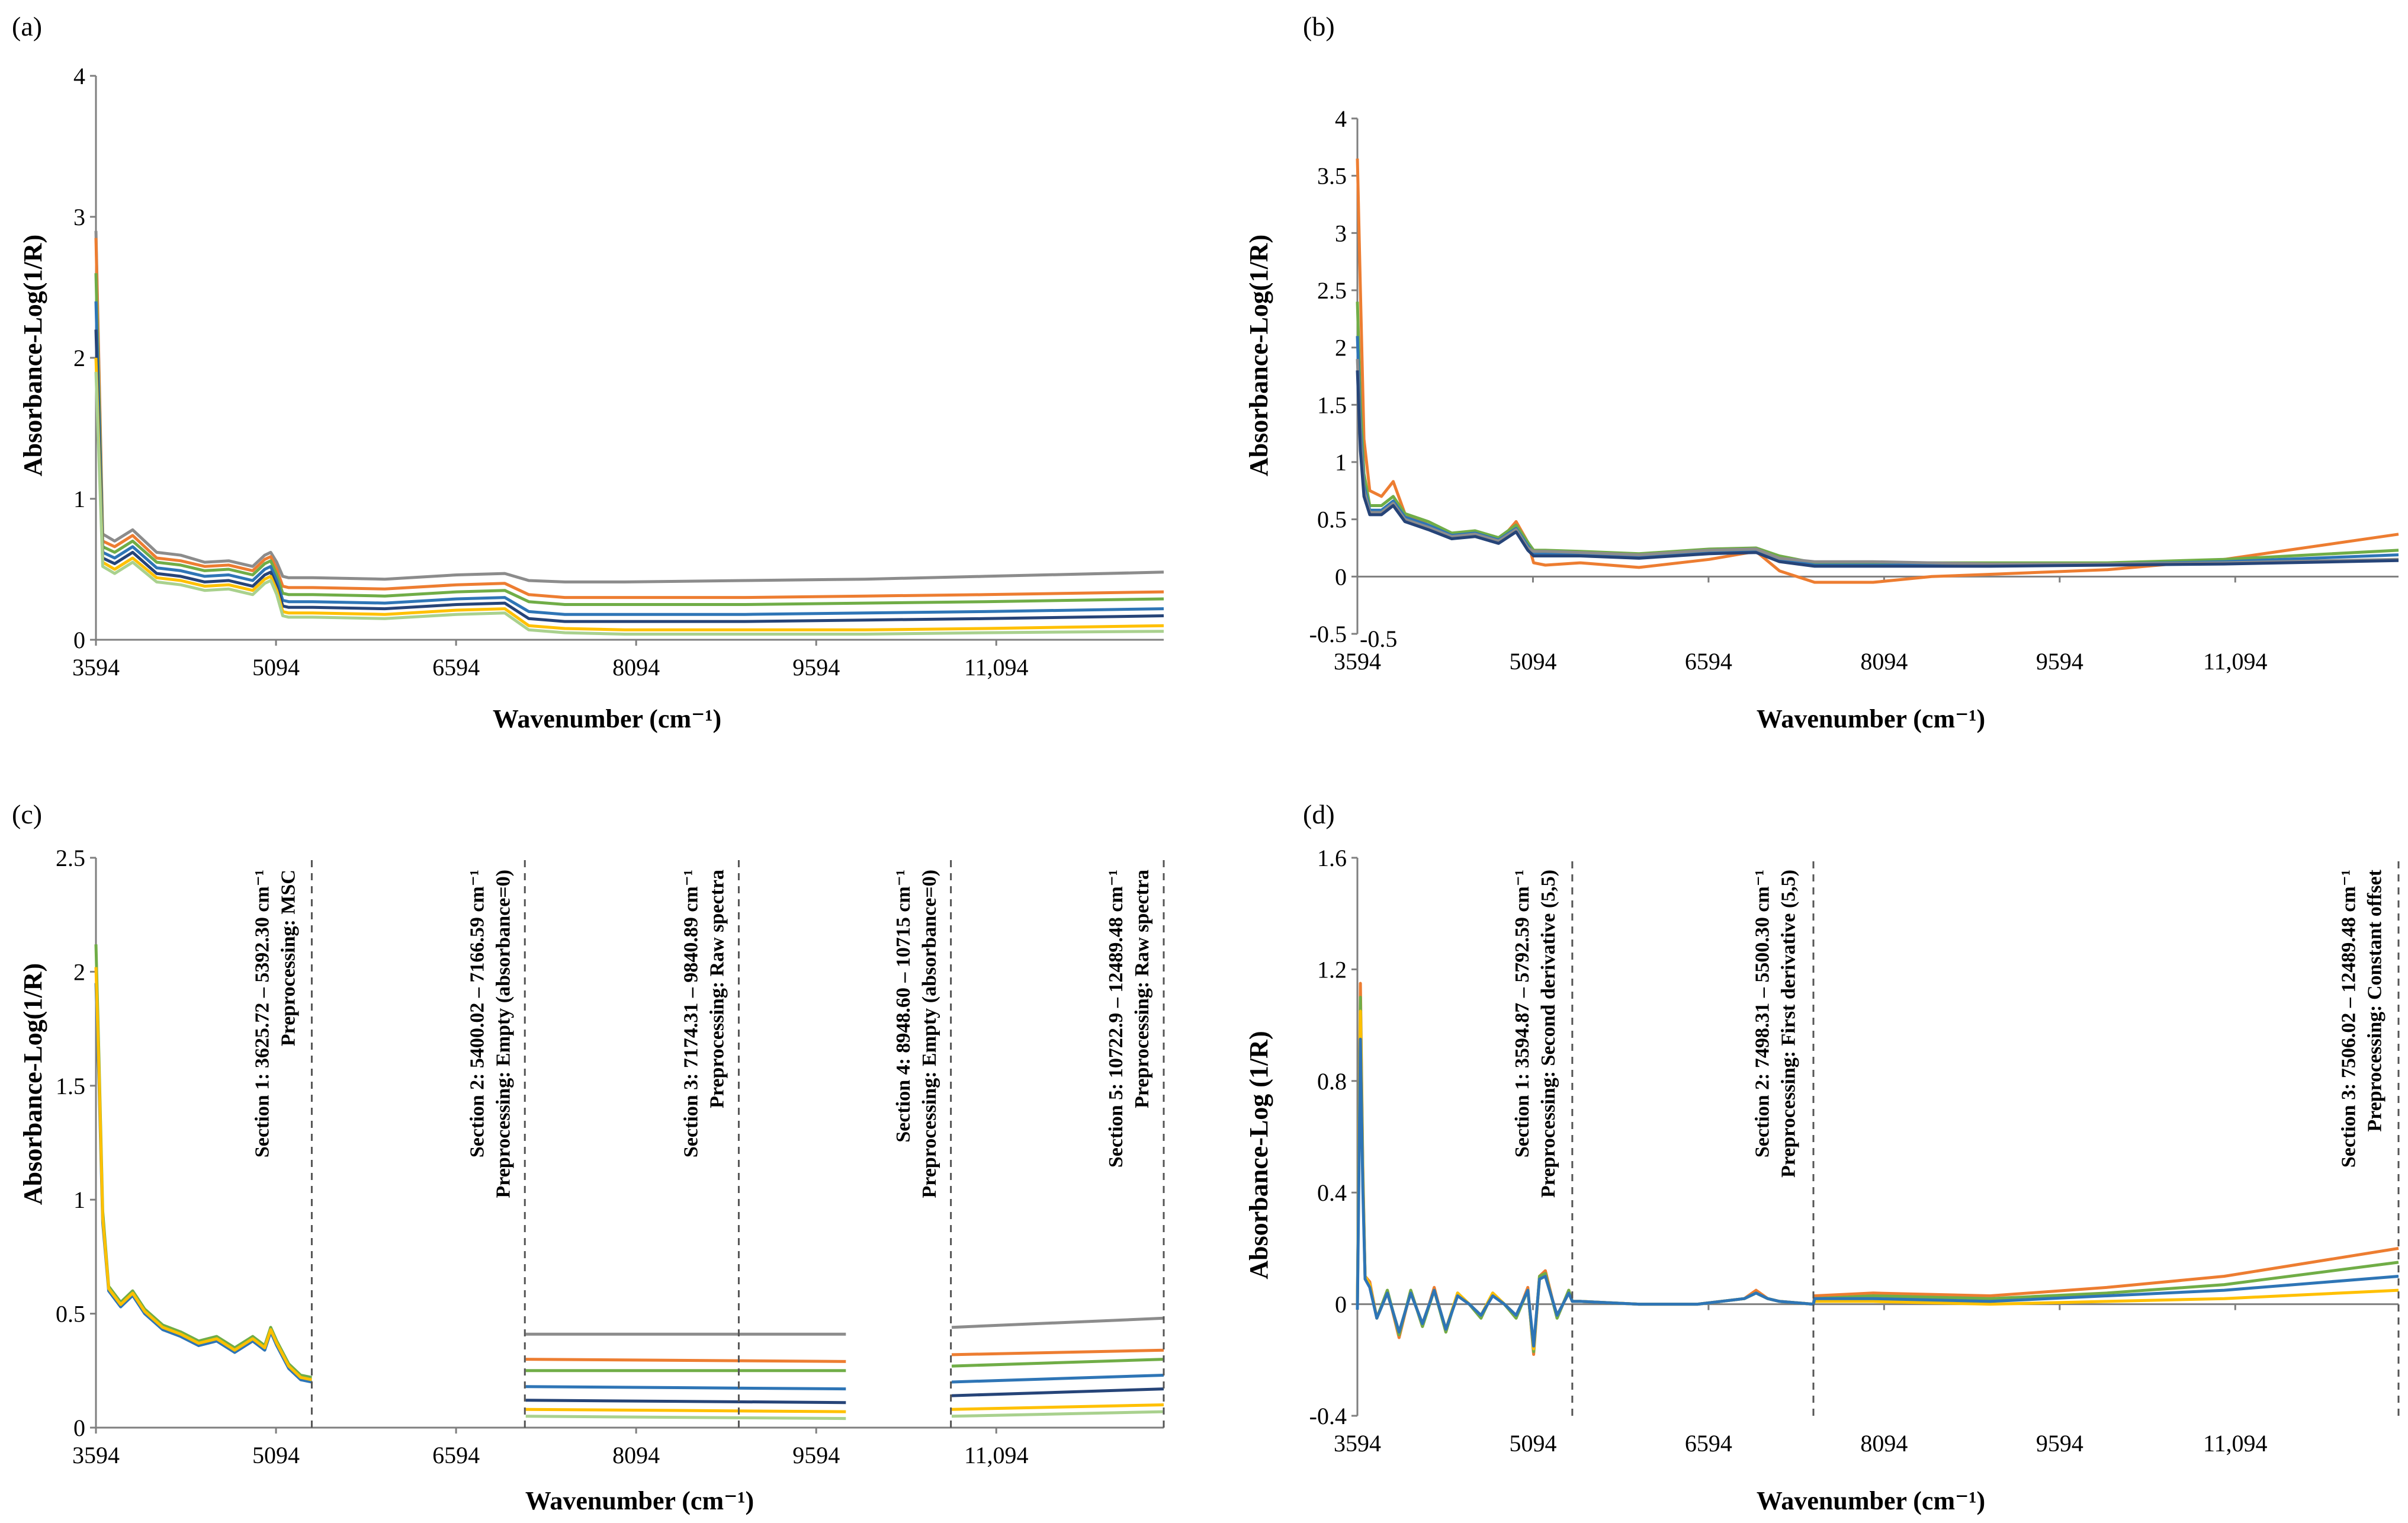 The height and width of the screenshot is (1523, 2408). What do you see at coordinates (686, 1402) in the screenshot?
I see `series-line-s5-section3` at bounding box center [686, 1402].